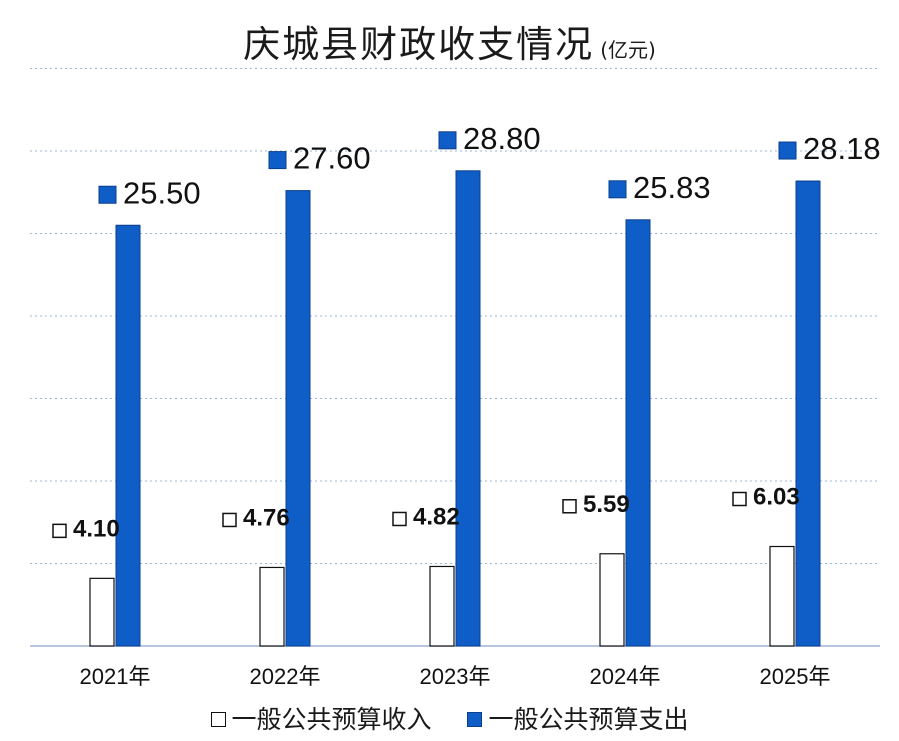  Describe the element at coordinates (266, 517) in the screenshot. I see `data-label-income: 4.76` at that location.